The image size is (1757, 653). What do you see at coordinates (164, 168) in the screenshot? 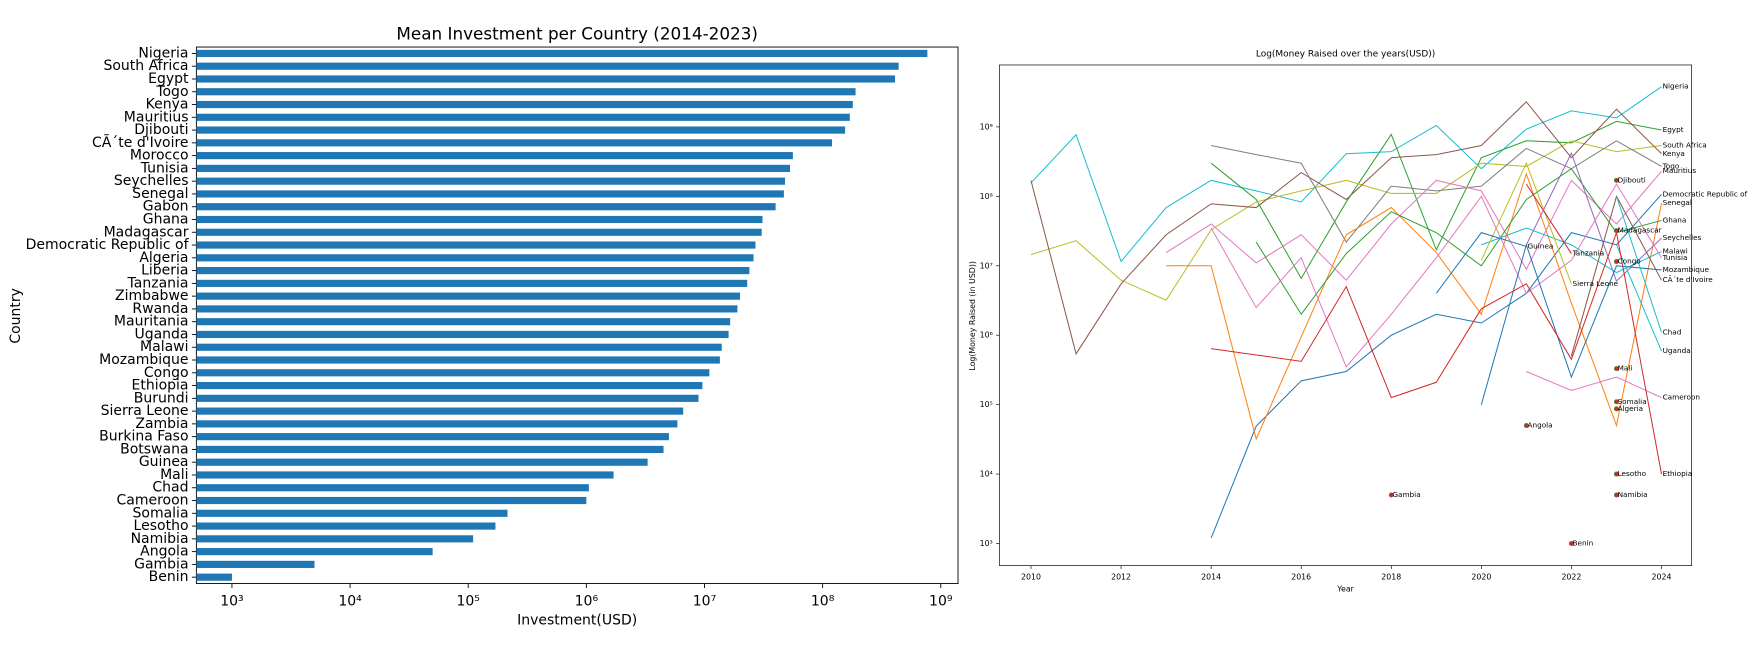
I see `y-tick-label: Tunisia` at bounding box center [164, 168].